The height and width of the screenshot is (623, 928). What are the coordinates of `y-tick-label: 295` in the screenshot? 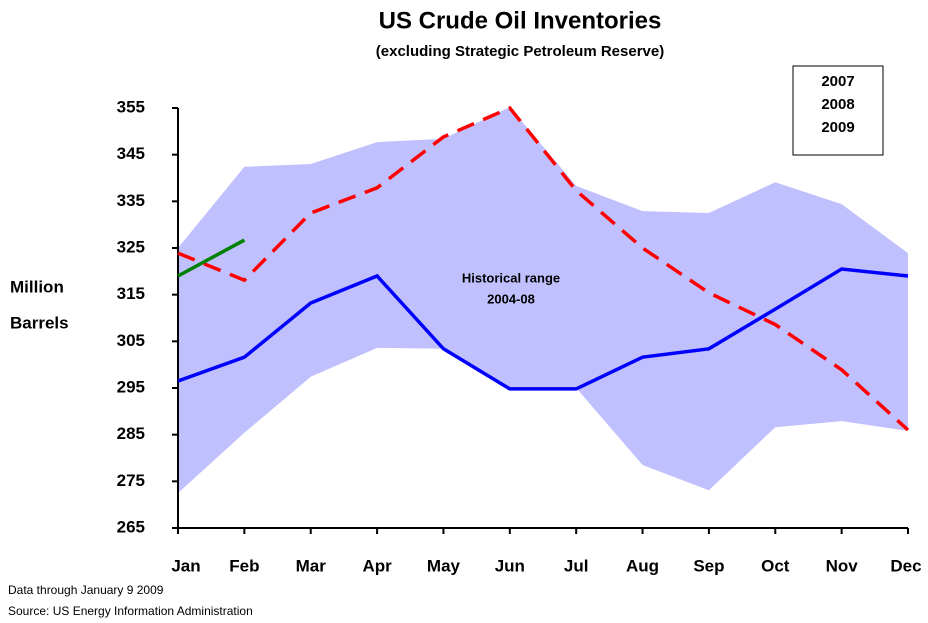 It's located at (131, 386).